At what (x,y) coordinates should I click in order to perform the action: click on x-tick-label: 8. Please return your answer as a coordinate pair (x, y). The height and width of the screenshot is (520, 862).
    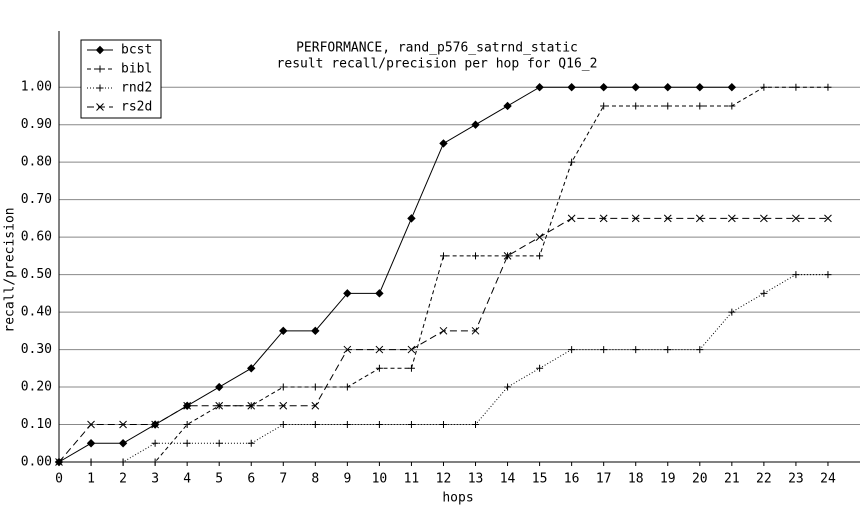
    Looking at the image, I should click on (315, 479).